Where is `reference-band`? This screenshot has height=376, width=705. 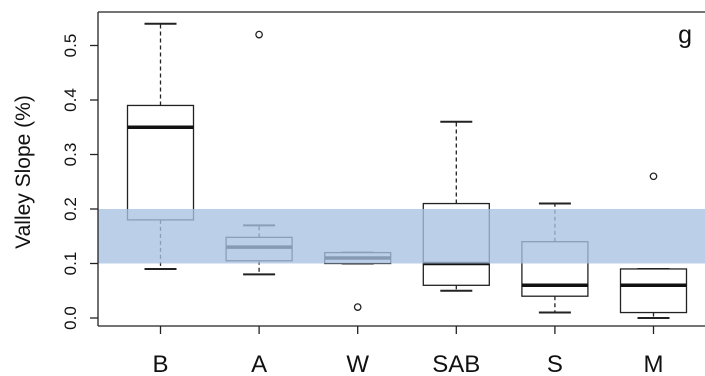
reference-band is located at coordinates (401, 236).